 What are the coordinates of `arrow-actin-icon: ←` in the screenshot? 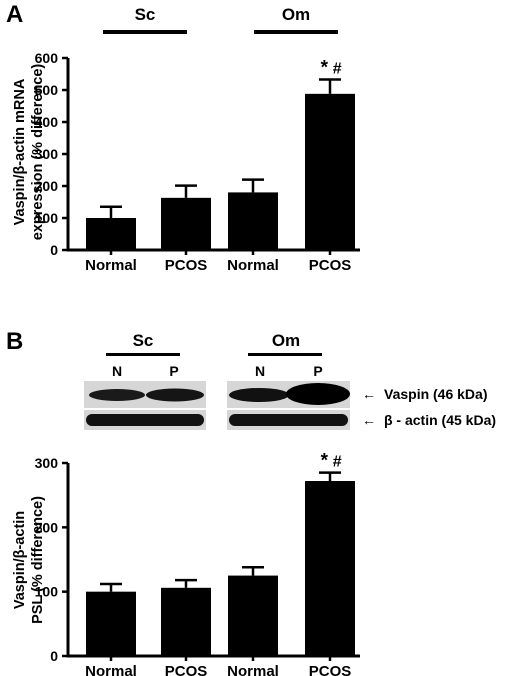 It's located at (369, 420).